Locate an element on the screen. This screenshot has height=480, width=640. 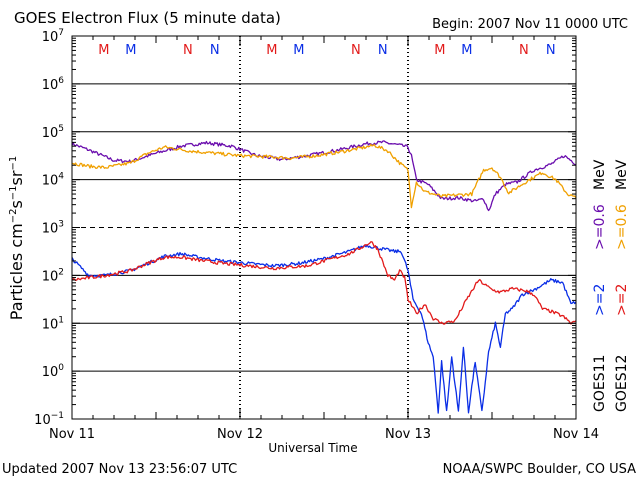
legend-group-label: GOES12 is located at coordinates (622, 383).